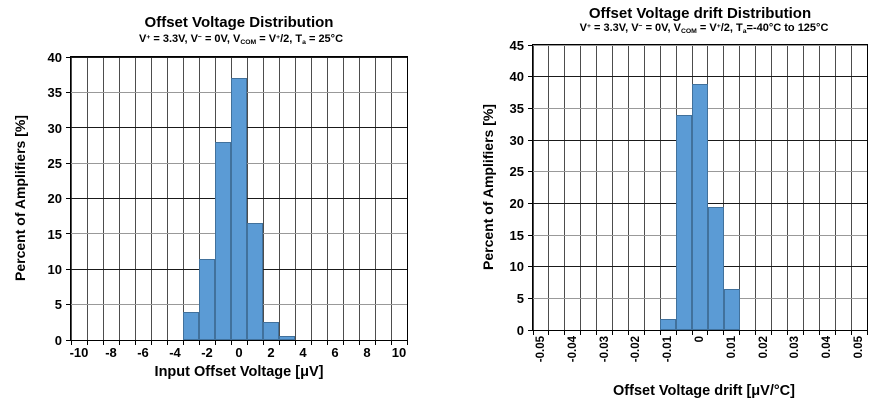 This screenshot has height=410, width=876. Describe the element at coordinates (583, 28) in the screenshot. I see `subtitle-segment: V` at that location.